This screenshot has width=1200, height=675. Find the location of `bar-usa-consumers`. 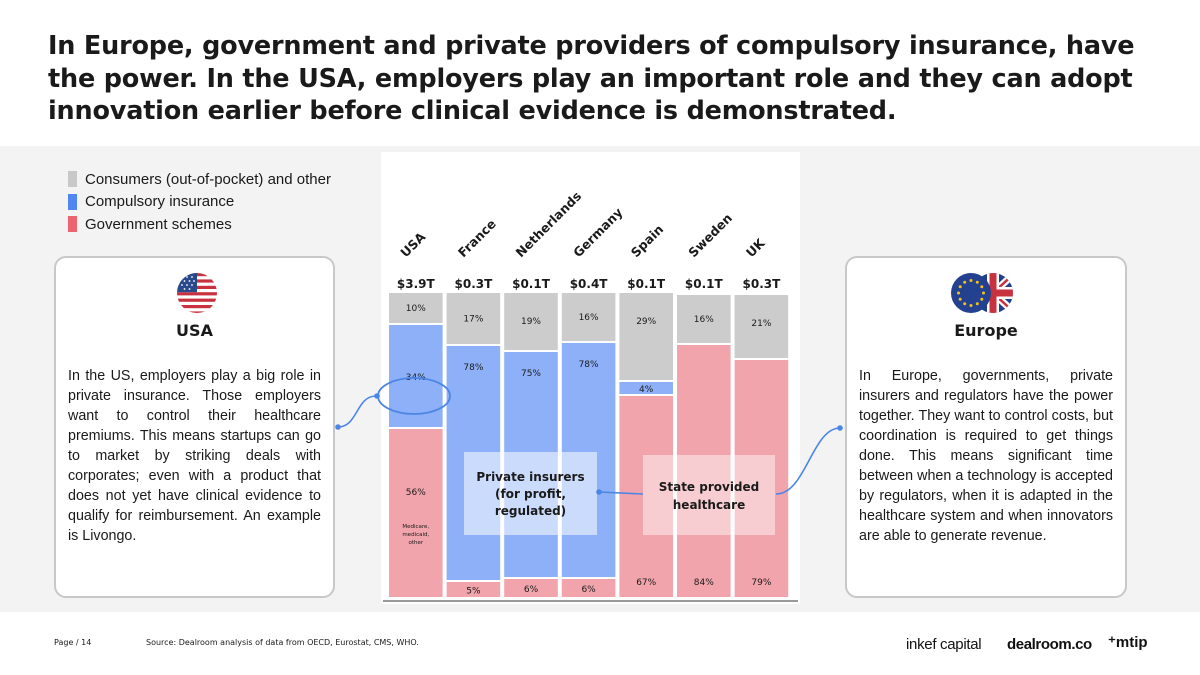

bar-usa-consumers is located at coordinates (416, 308).